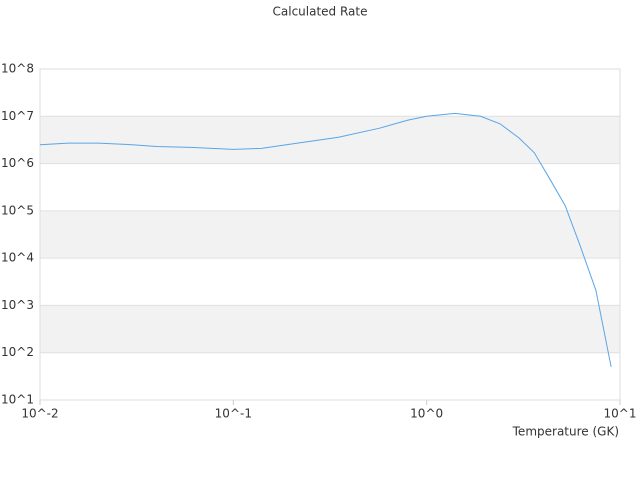  What do you see at coordinates (565, 432) in the screenshot?
I see `x-axis-label: Temperature (GK)` at bounding box center [565, 432].